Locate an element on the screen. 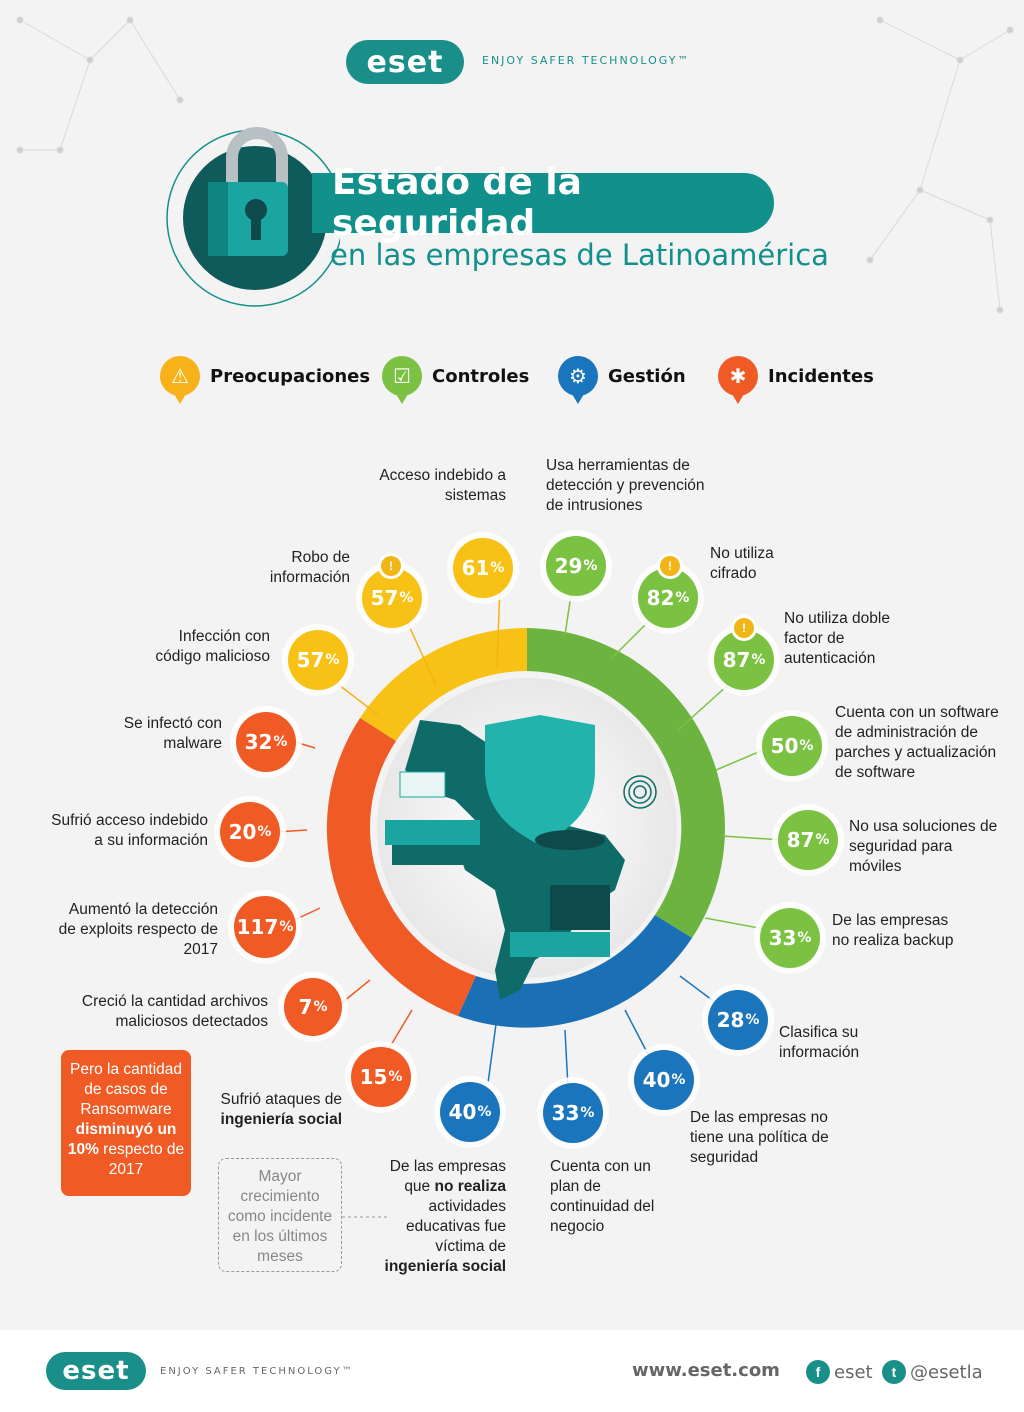 The height and width of the screenshot is (1412, 1024). twitter-icon: t is located at coordinates (894, 1372).